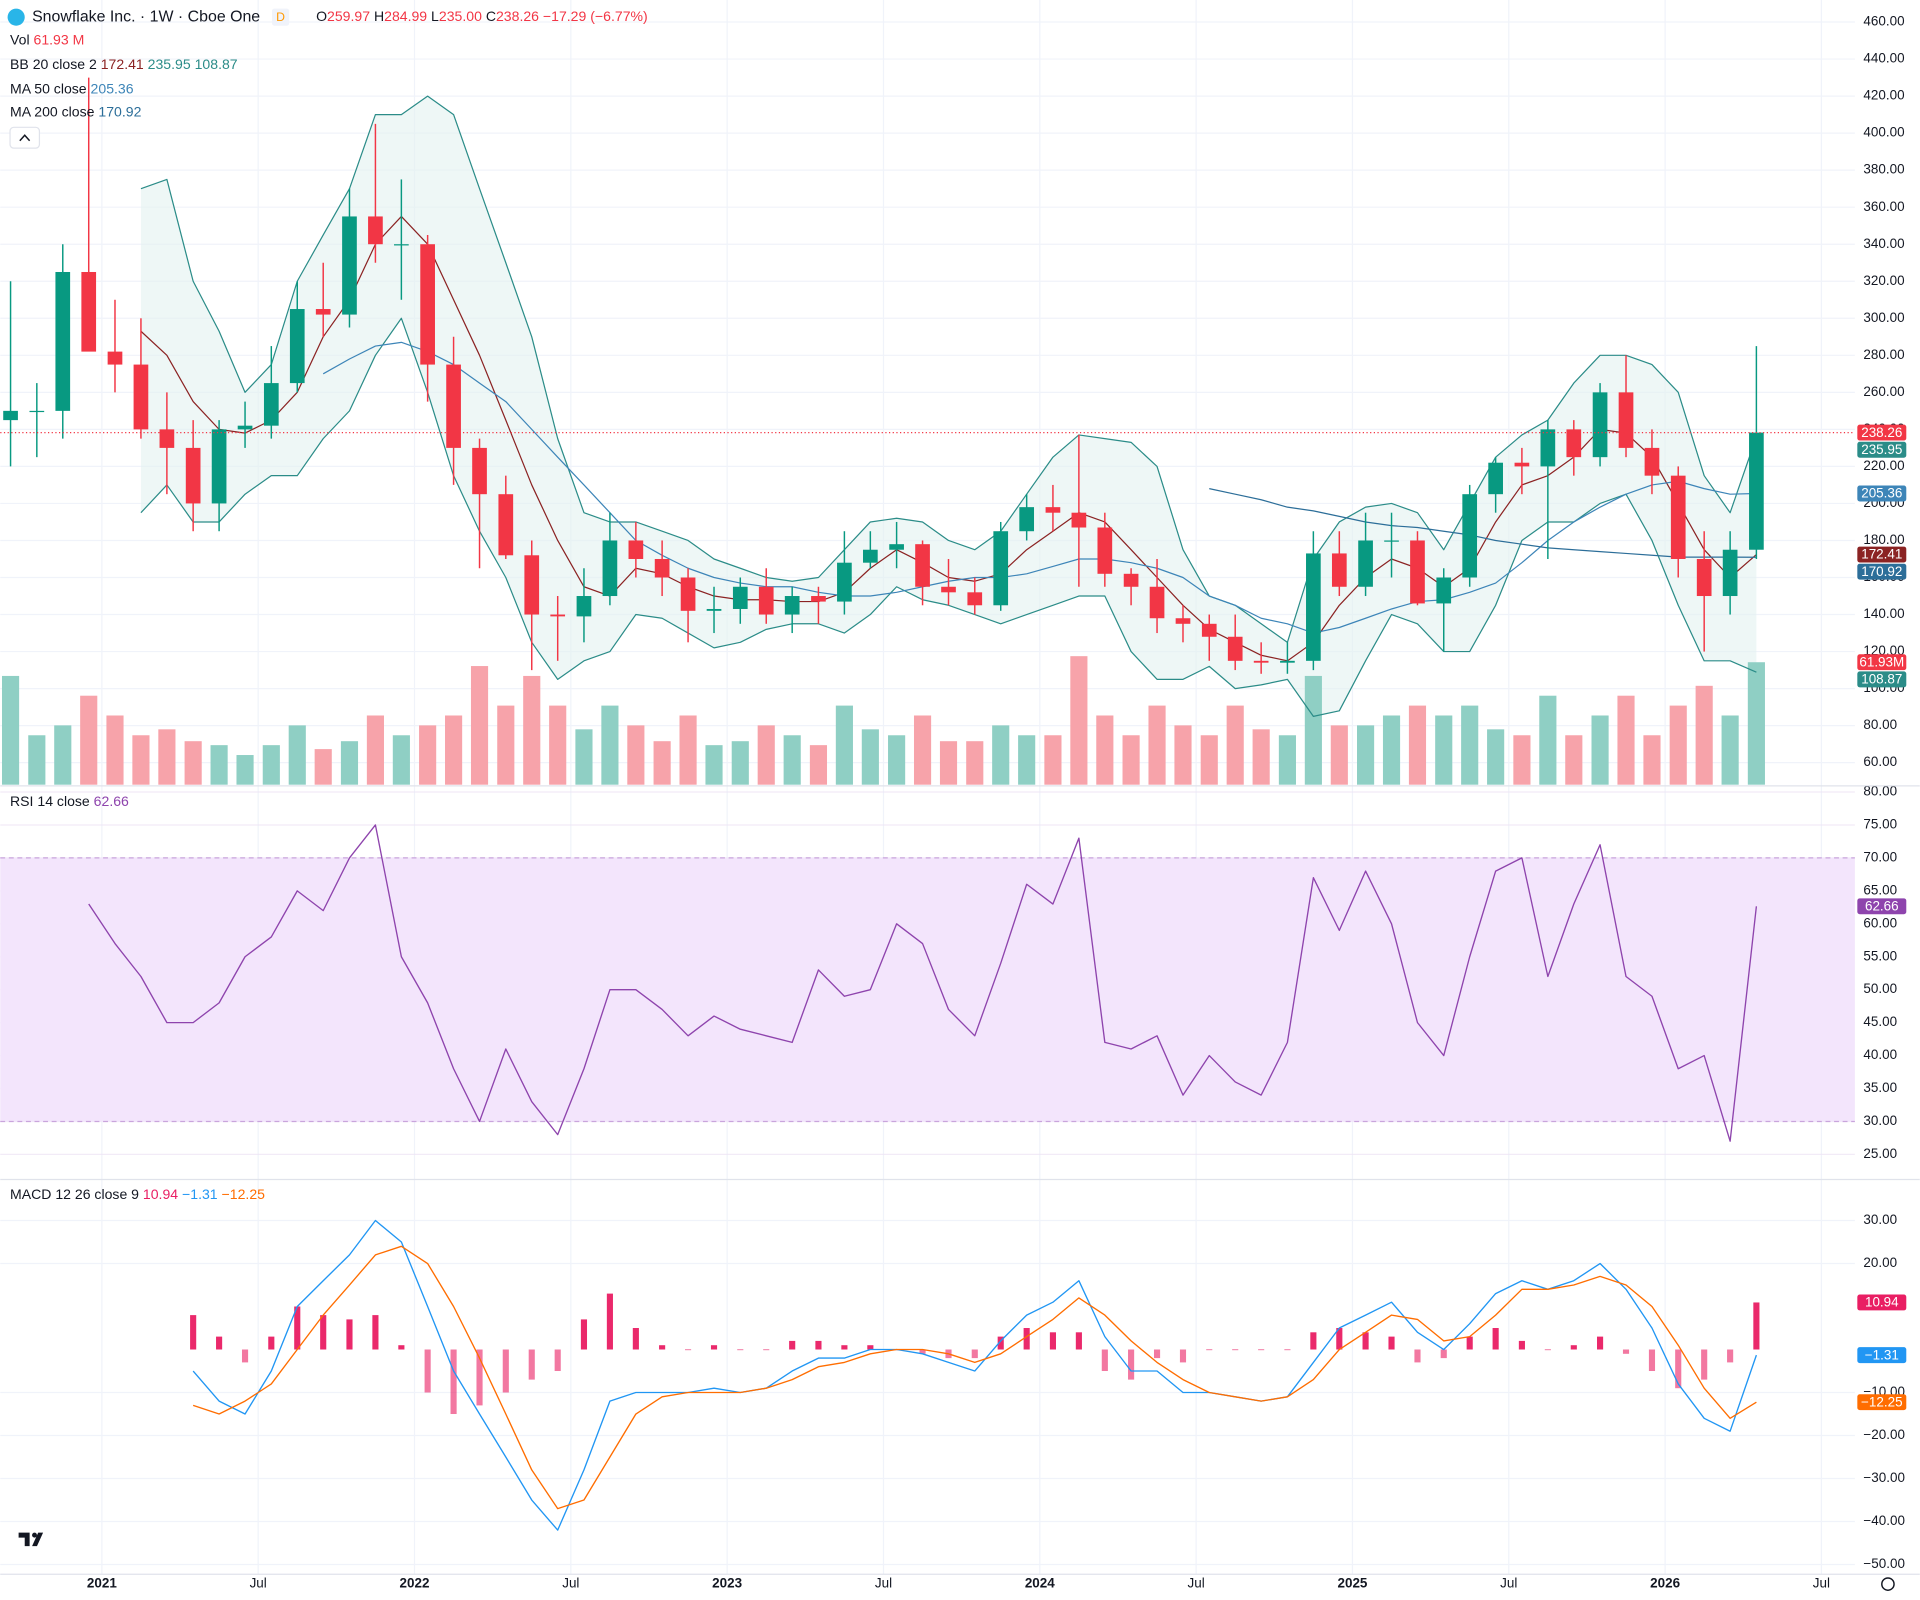 Image resolution: width=1920 pixels, height=1600 pixels. What do you see at coordinates (137, 1194) in the screenshot?
I see `macd-legend: MACD 12 26 close 9 10.94 −1.31 −12.25` at bounding box center [137, 1194].